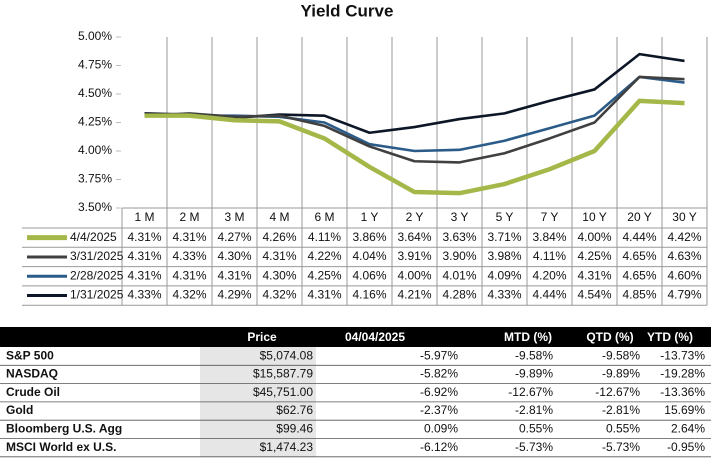 The width and height of the screenshot is (711, 459). What do you see at coordinates (439, 410) in the screenshot?
I see `table-cell: -2.37%` at bounding box center [439, 410].